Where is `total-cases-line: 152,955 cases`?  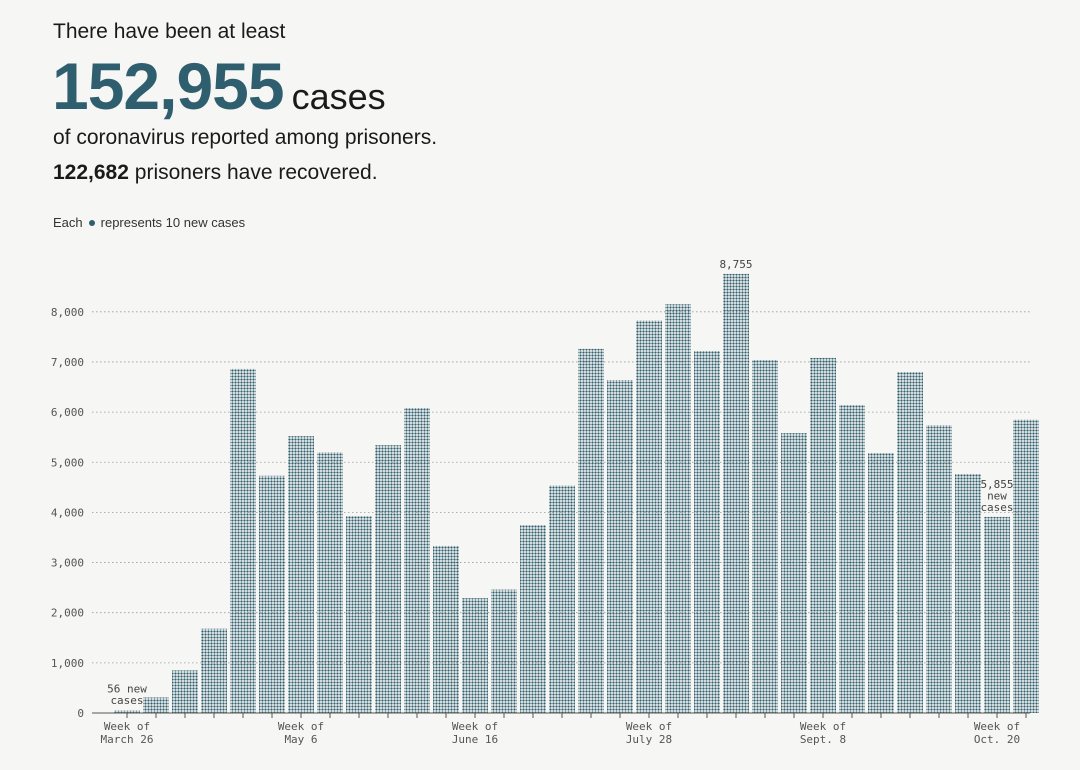 total-cases-line: 152,955 cases is located at coordinates (219, 86).